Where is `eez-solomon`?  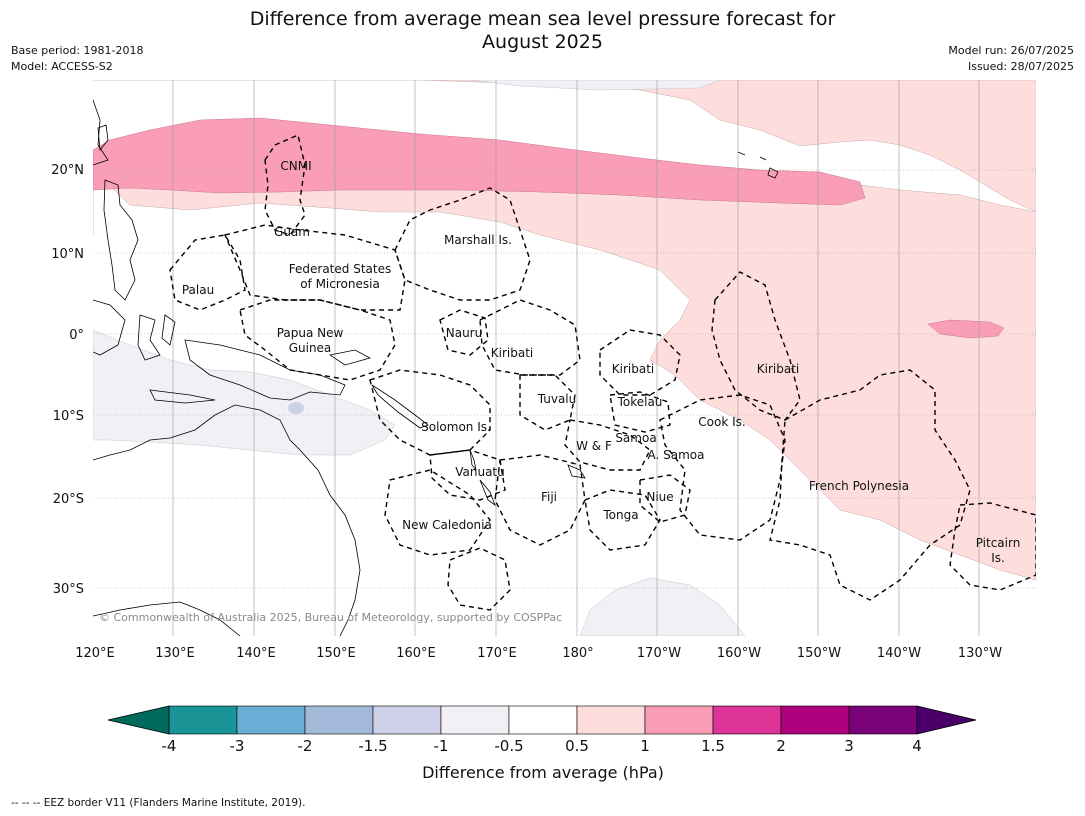 eez-solomon is located at coordinates (430, 412).